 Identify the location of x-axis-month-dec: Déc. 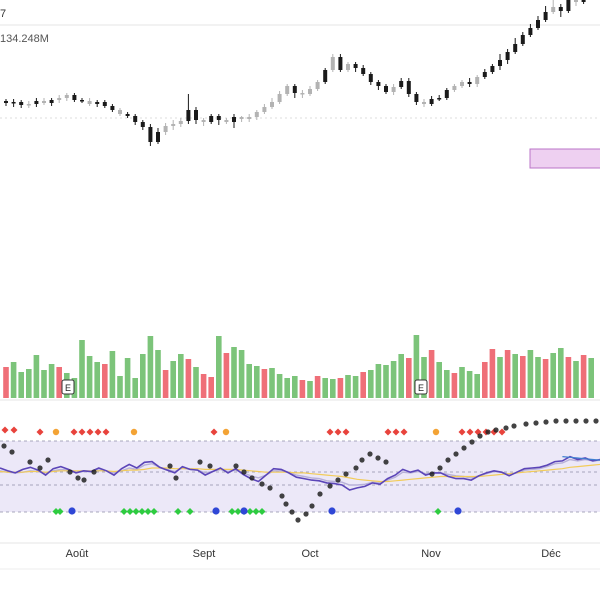
(551, 554).